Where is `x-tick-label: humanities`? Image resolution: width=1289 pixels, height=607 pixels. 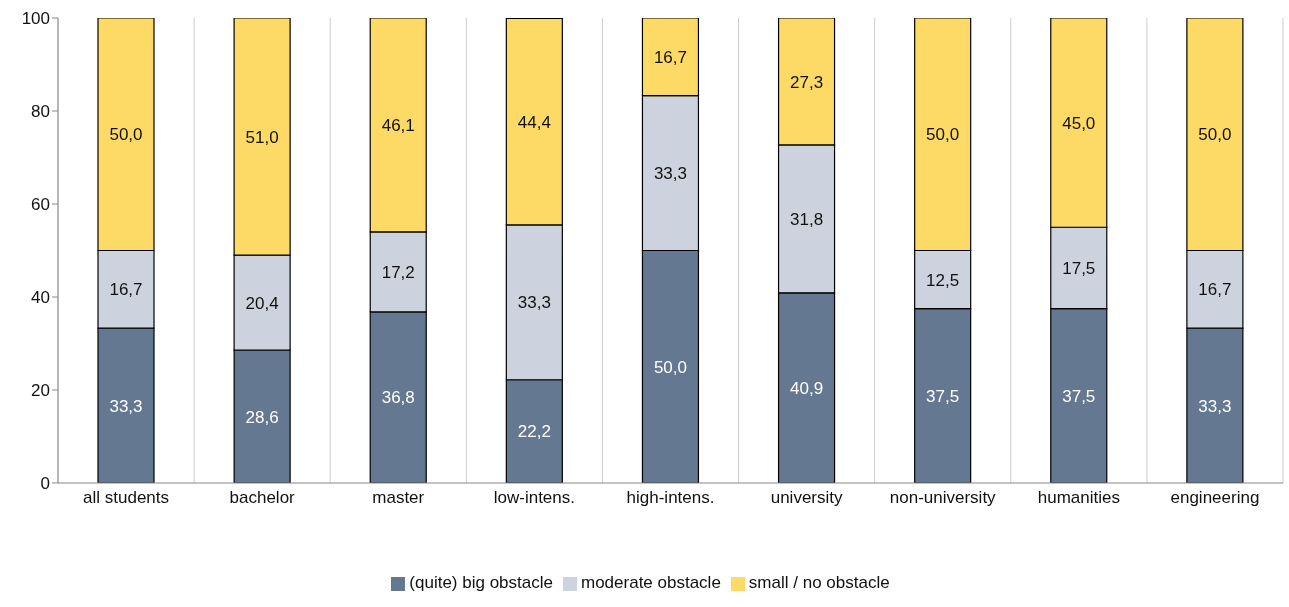 x-tick-label: humanities is located at coordinates (1078, 498).